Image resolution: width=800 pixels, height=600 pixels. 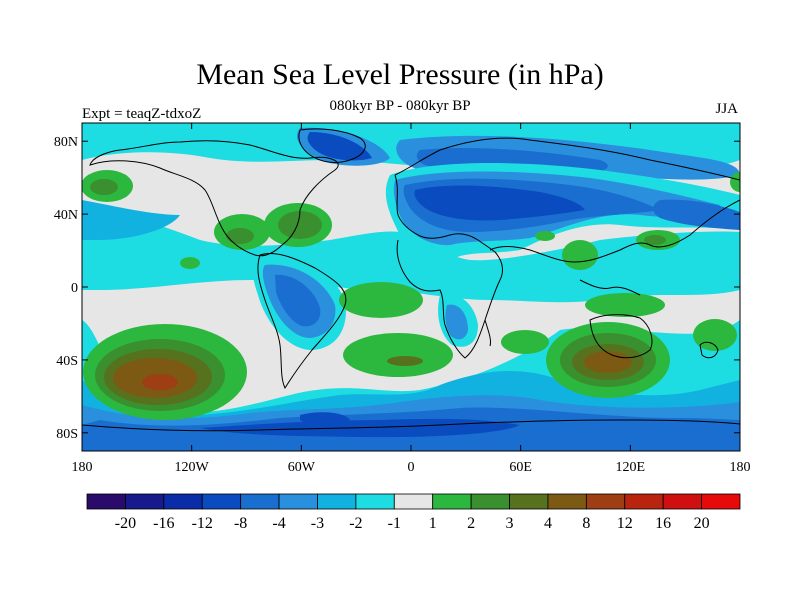 What do you see at coordinates (302, 467) in the screenshot?
I see `lon-tick-label: 60W` at bounding box center [302, 467].